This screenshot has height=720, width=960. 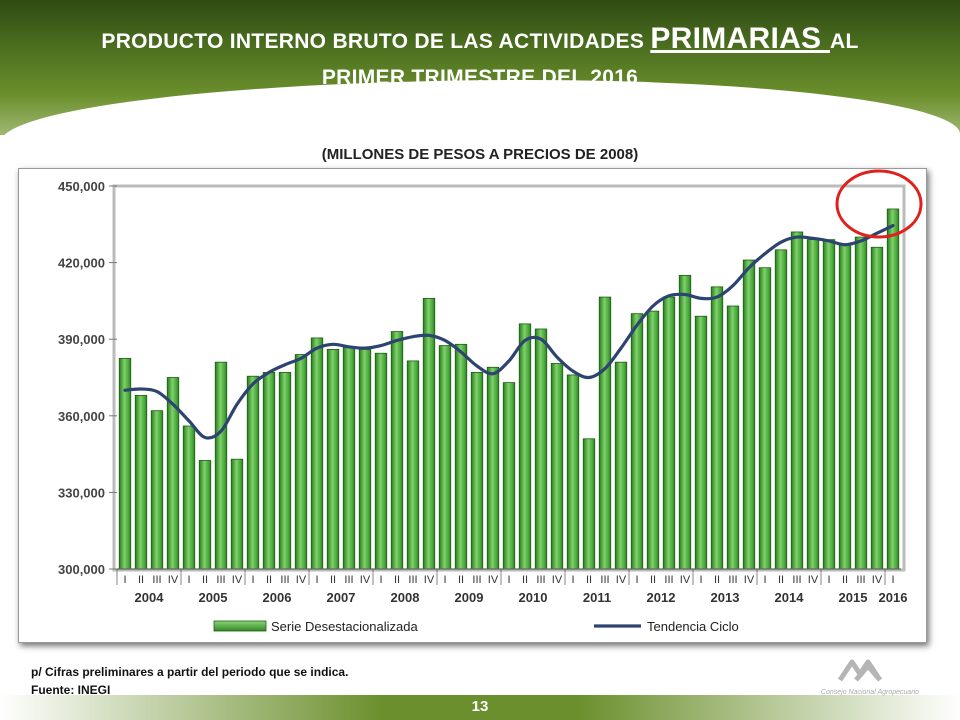 What do you see at coordinates (870, 677) in the screenshot?
I see `cna-logo: Consejo Nacional Agropecuario` at bounding box center [870, 677].